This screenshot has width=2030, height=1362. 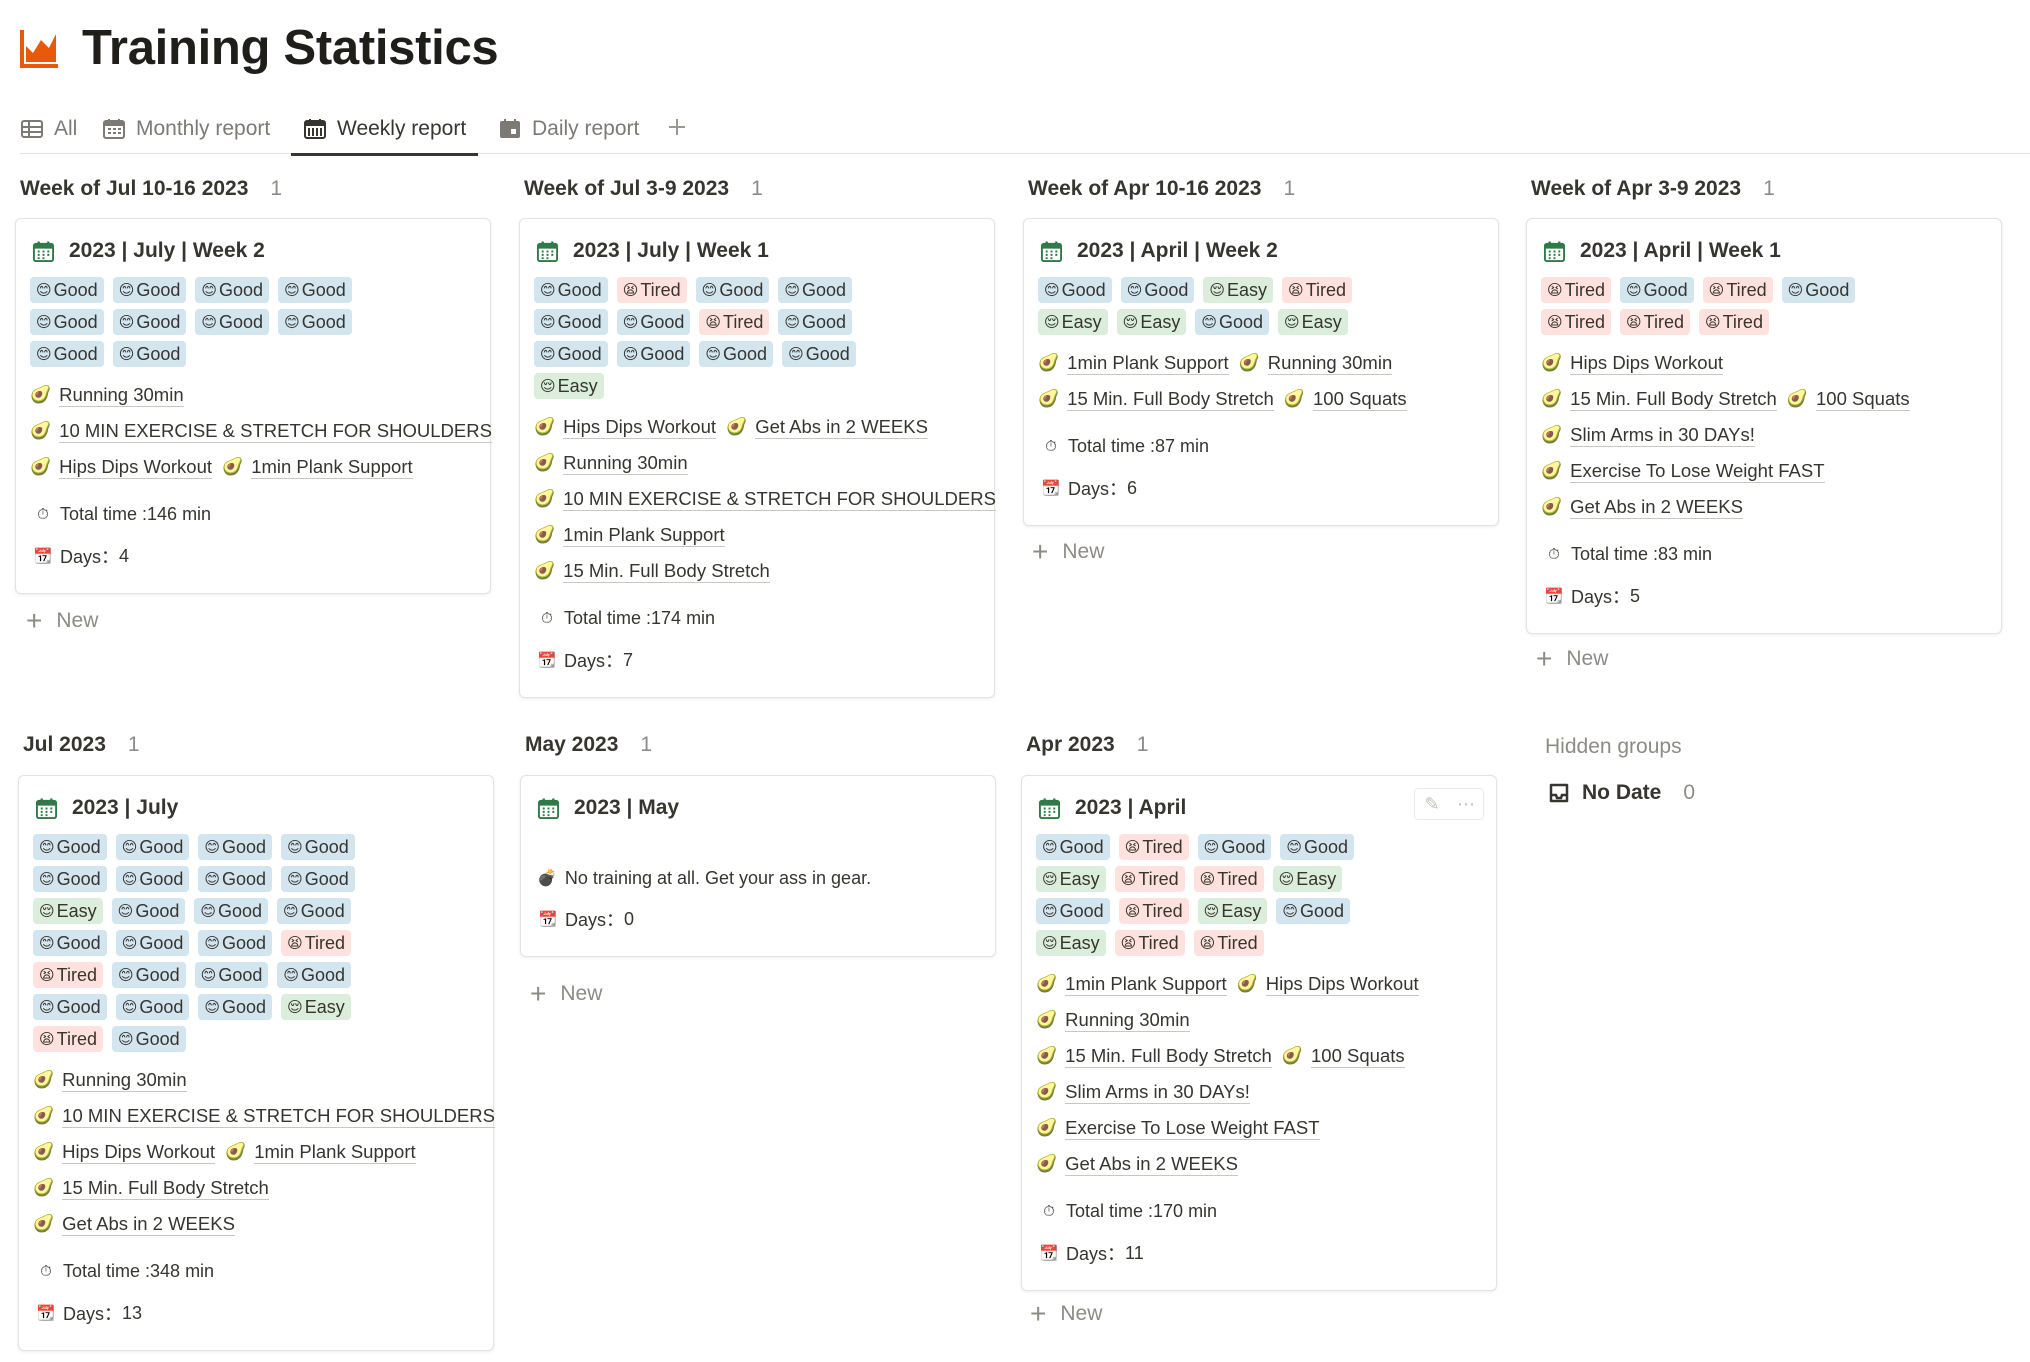 What do you see at coordinates (841, 427) in the screenshot?
I see `workout-title: Get Abs in 2 WEEKS` at bounding box center [841, 427].